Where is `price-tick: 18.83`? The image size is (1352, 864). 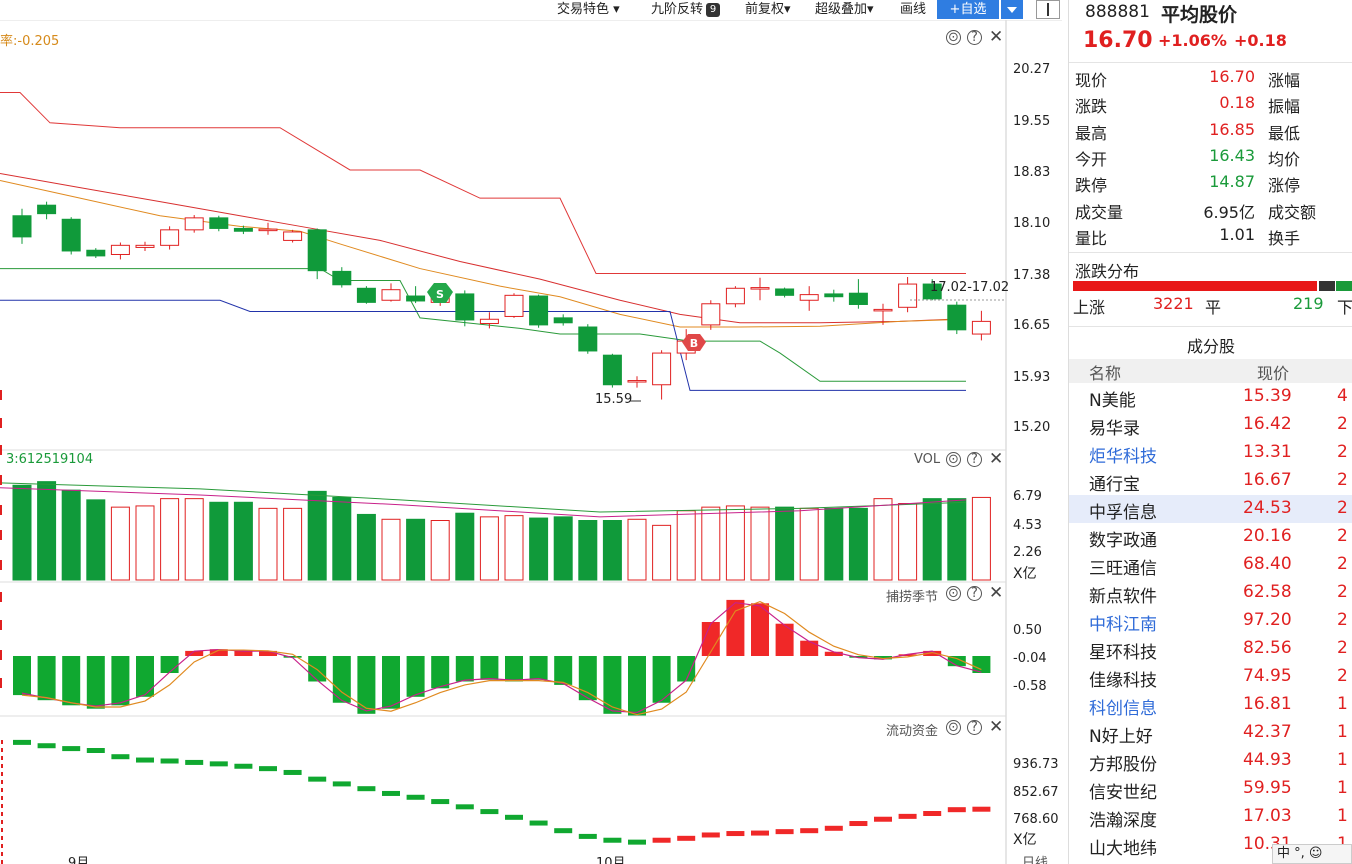 price-tick: 18.83 is located at coordinates (1032, 172).